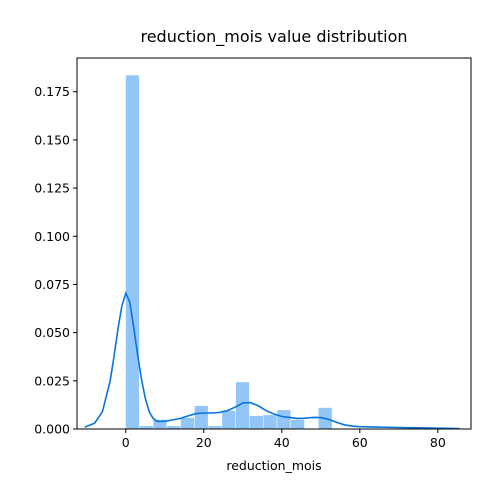 This screenshot has width=500, height=500. I want to click on y-tick-label: 0.075, so click(52, 284).